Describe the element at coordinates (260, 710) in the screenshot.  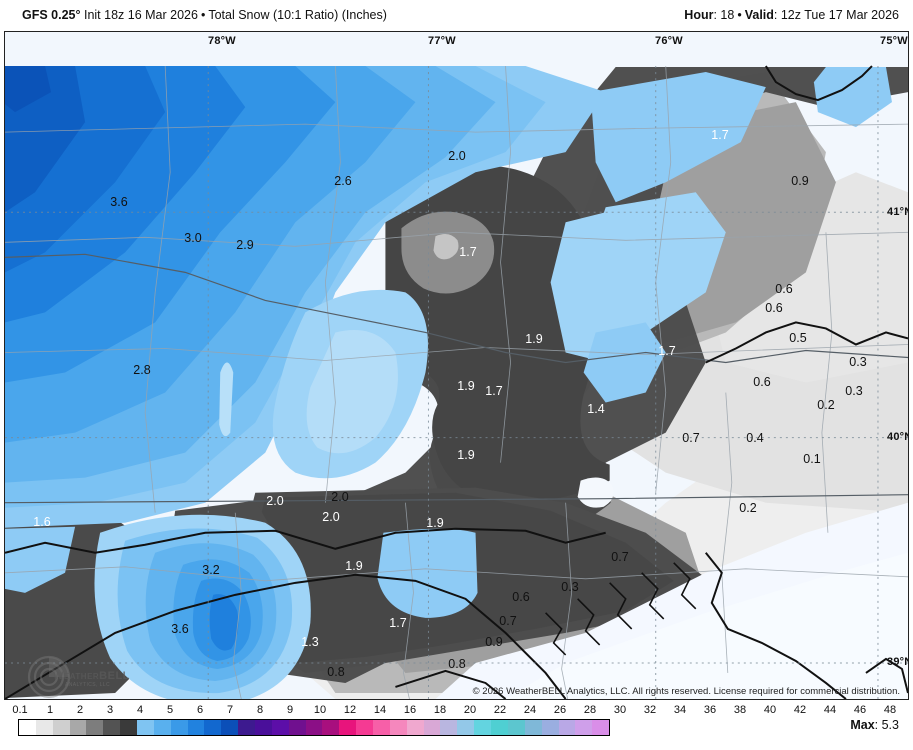
I see `colorbar-tick: 8` at that location.